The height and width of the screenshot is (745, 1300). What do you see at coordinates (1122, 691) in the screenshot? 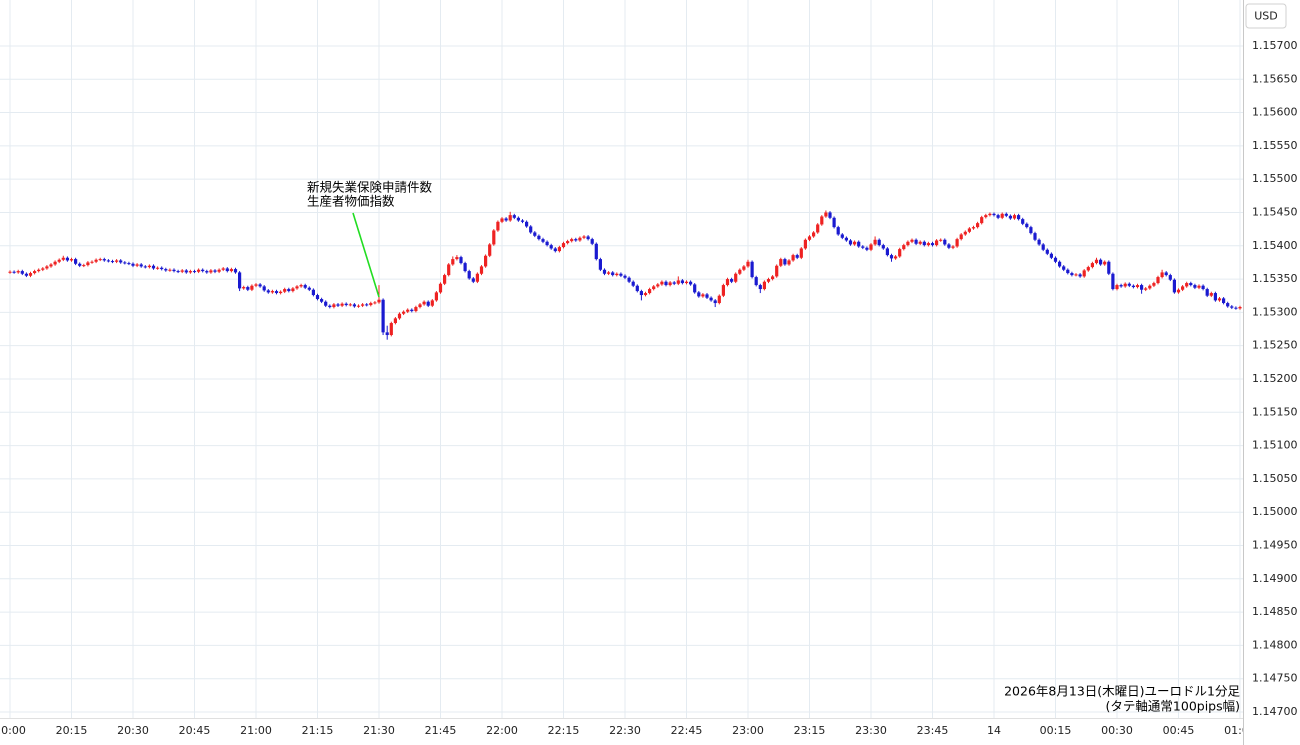
I see `chart-note: 2026年8月13日(木曜日)ユーロドル1分足` at bounding box center [1122, 691].